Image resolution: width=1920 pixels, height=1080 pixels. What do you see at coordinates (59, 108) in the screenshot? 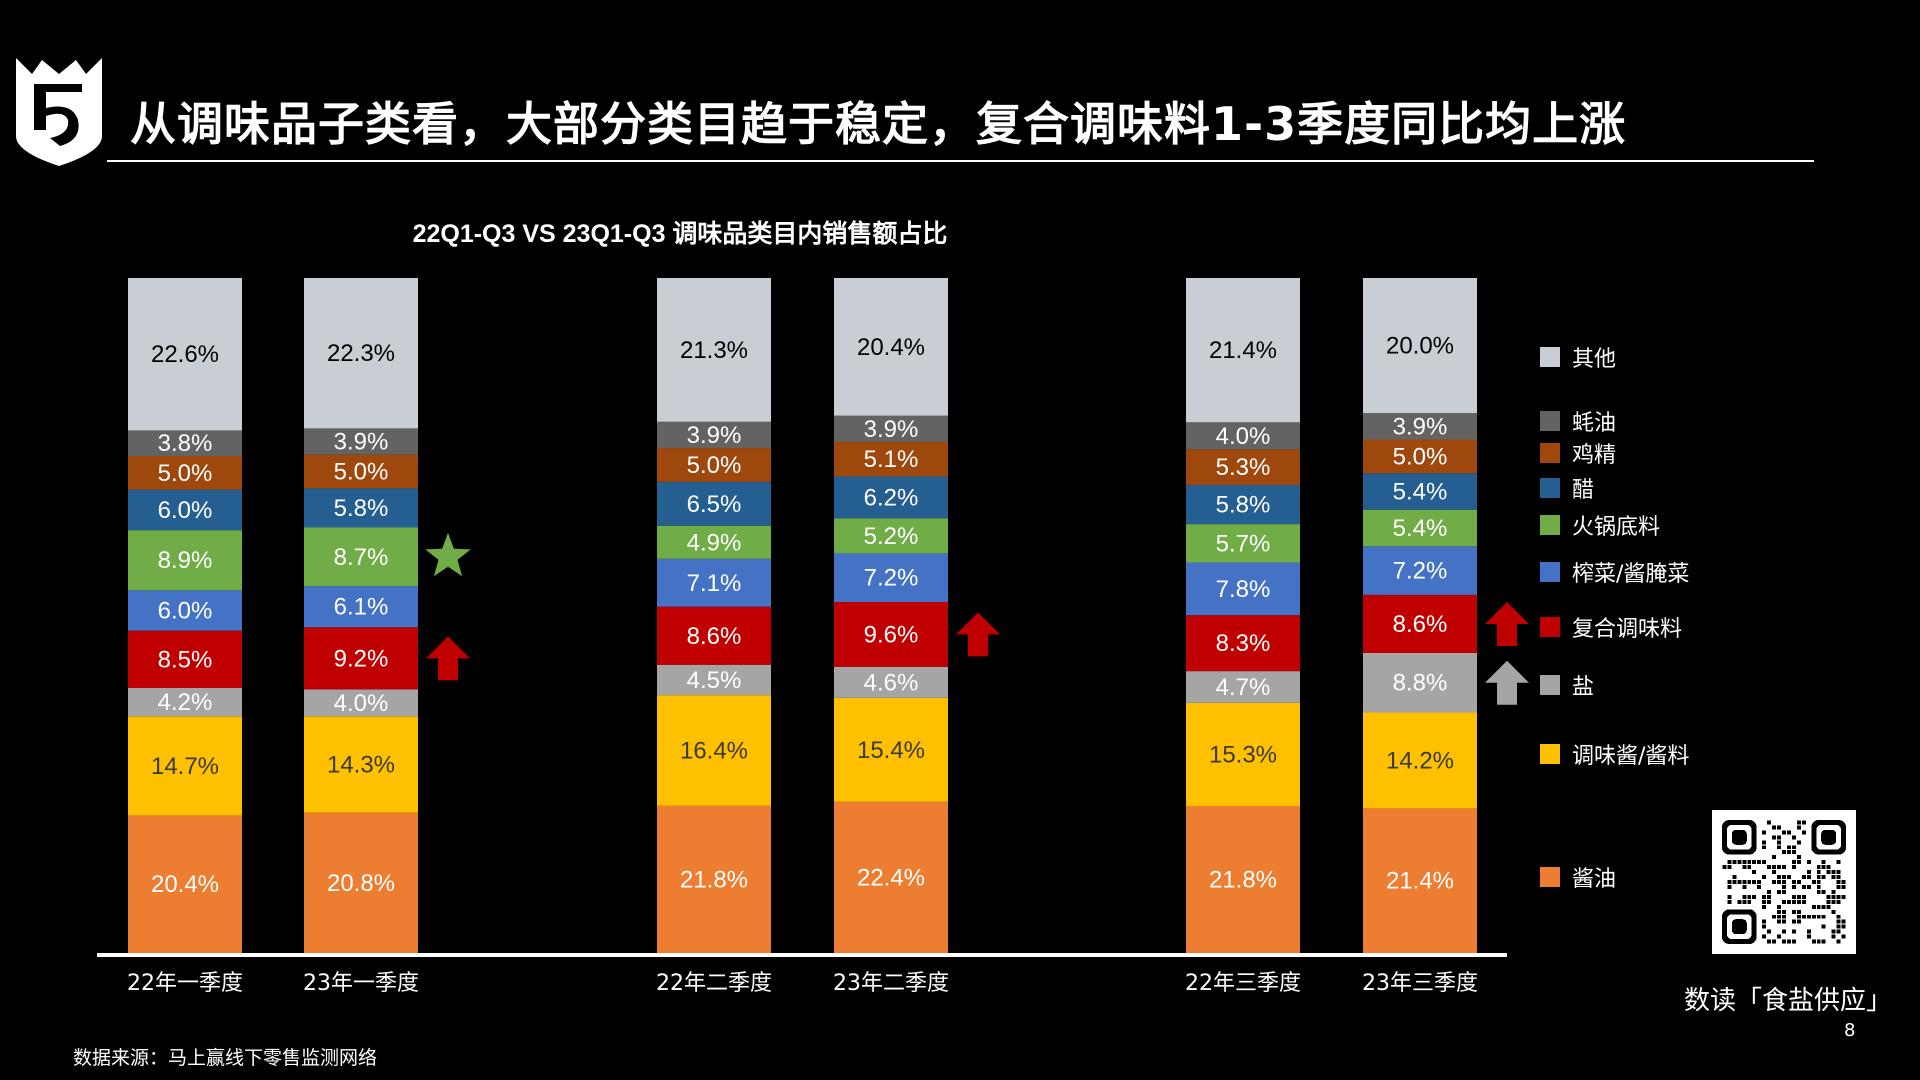
I see `shield-crown-logo-icon` at bounding box center [59, 108].